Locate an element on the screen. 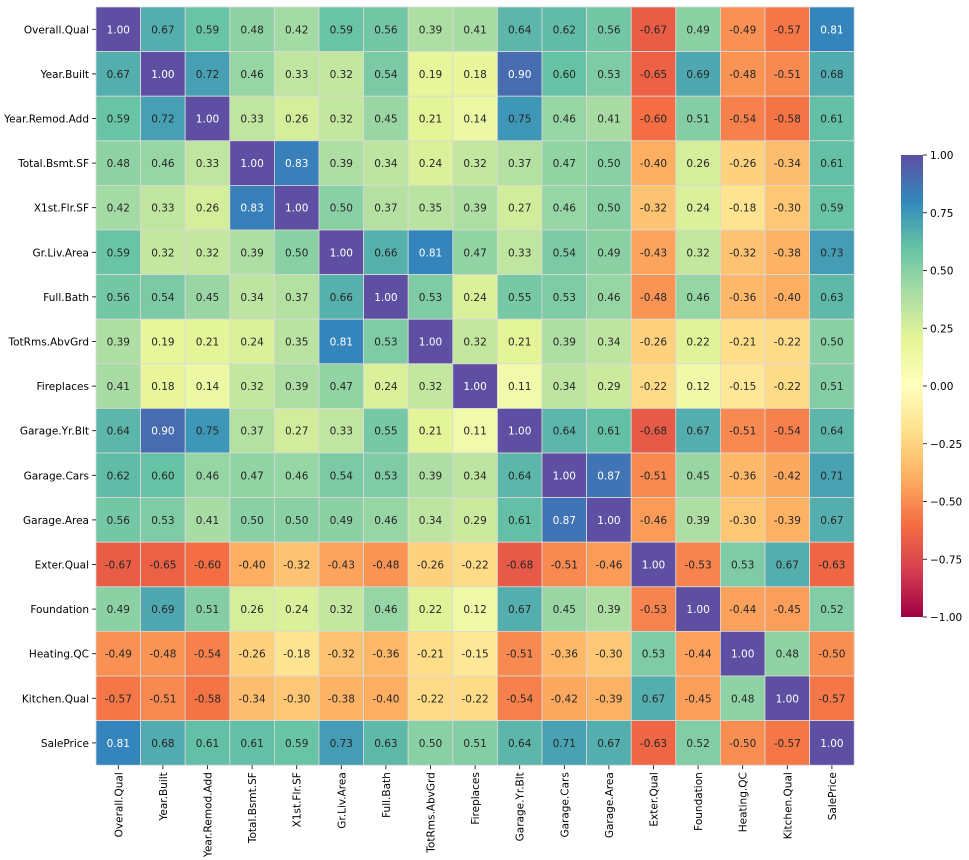  colorbar-tick-label: −0.25 is located at coordinates (946, 445).